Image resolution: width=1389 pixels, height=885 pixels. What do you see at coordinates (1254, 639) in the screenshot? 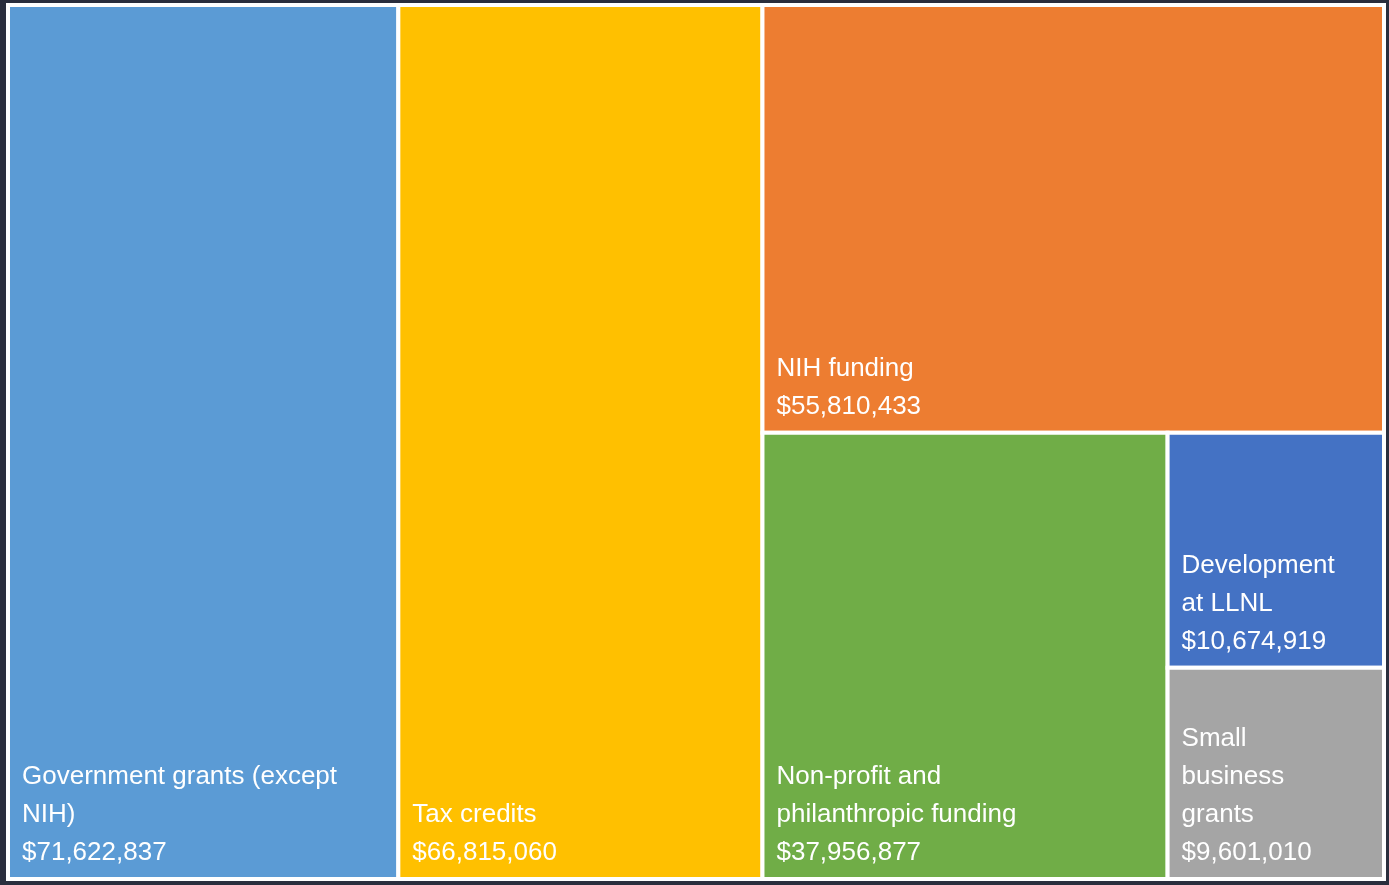
I see `data-label: $10,674,919` at bounding box center [1254, 639].